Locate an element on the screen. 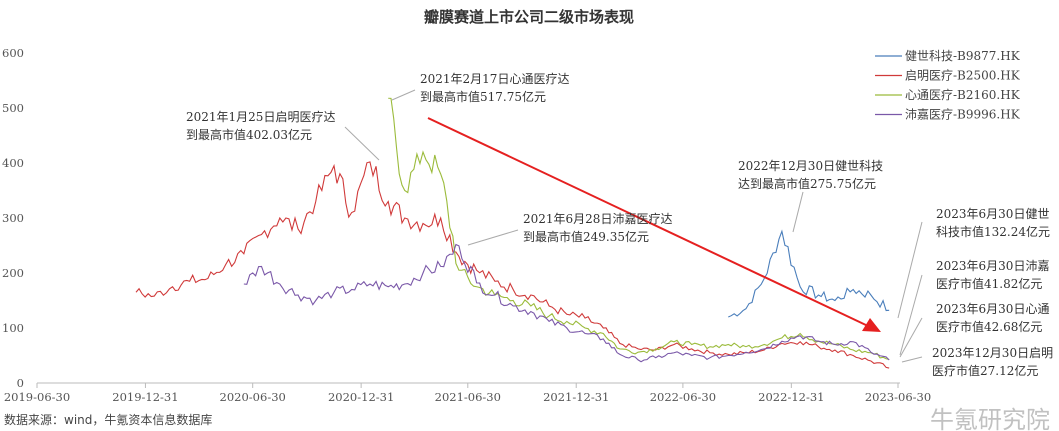 This screenshot has height=431, width=1059. x-tick-label: 2020-12-31 is located at coordinates (361, 397).